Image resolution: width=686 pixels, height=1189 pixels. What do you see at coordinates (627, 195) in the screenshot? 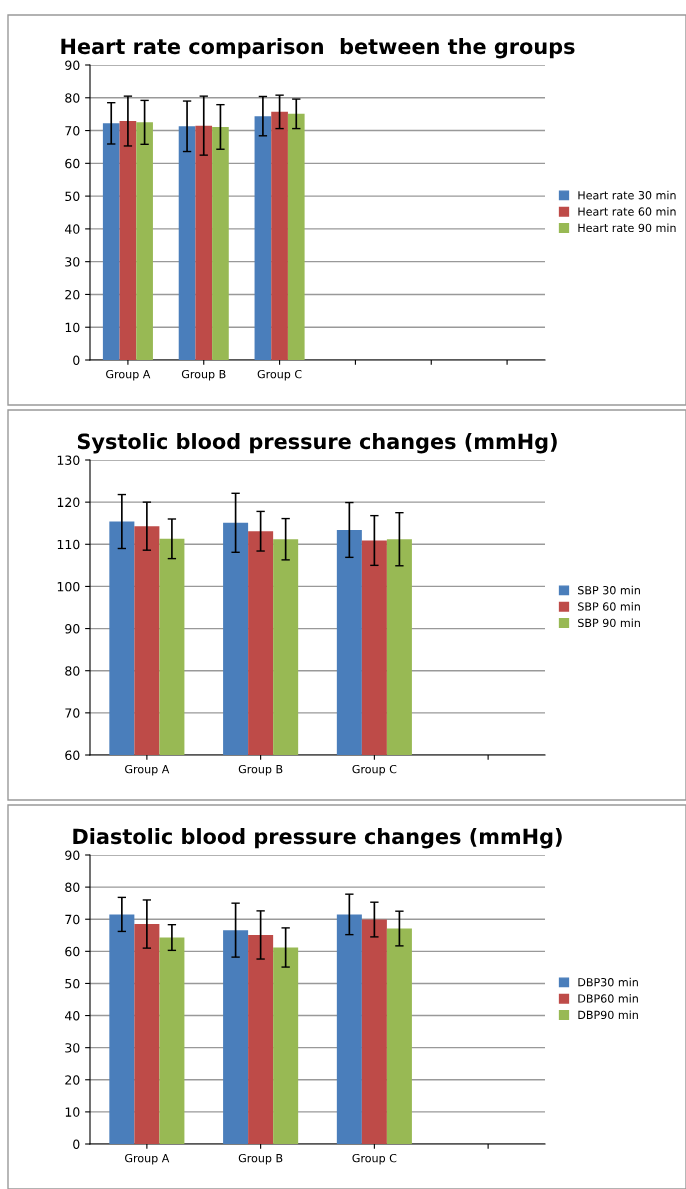
I see `legend-label: Heart rate 30 min` at bounding box center [627, 195].